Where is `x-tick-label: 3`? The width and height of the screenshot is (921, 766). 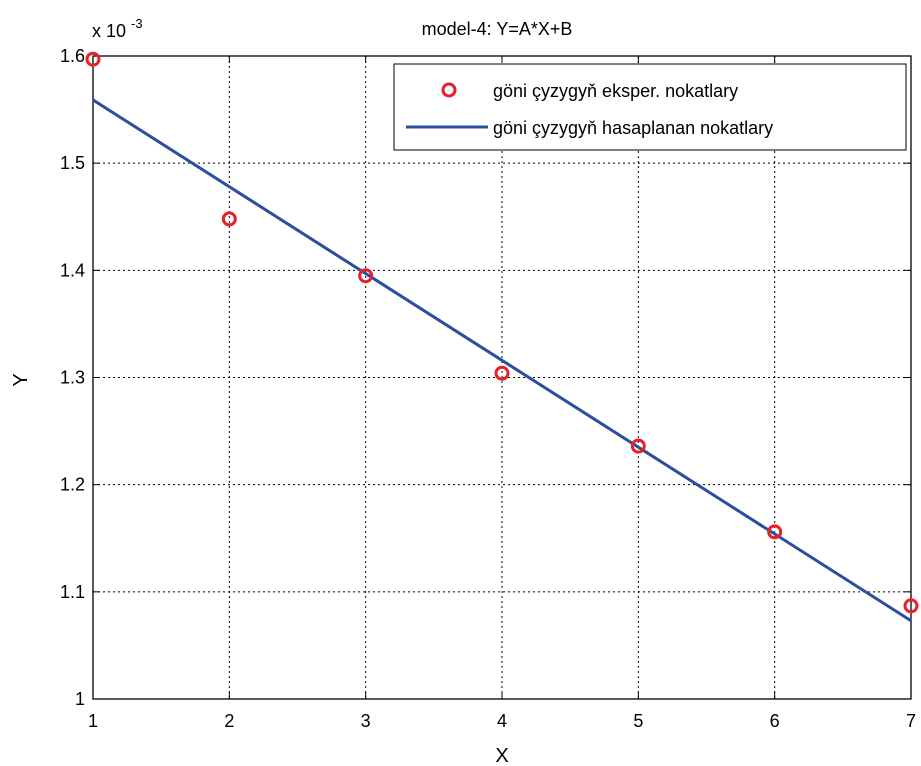 x-tick-label: 3 is located at coordinates (366, 721).